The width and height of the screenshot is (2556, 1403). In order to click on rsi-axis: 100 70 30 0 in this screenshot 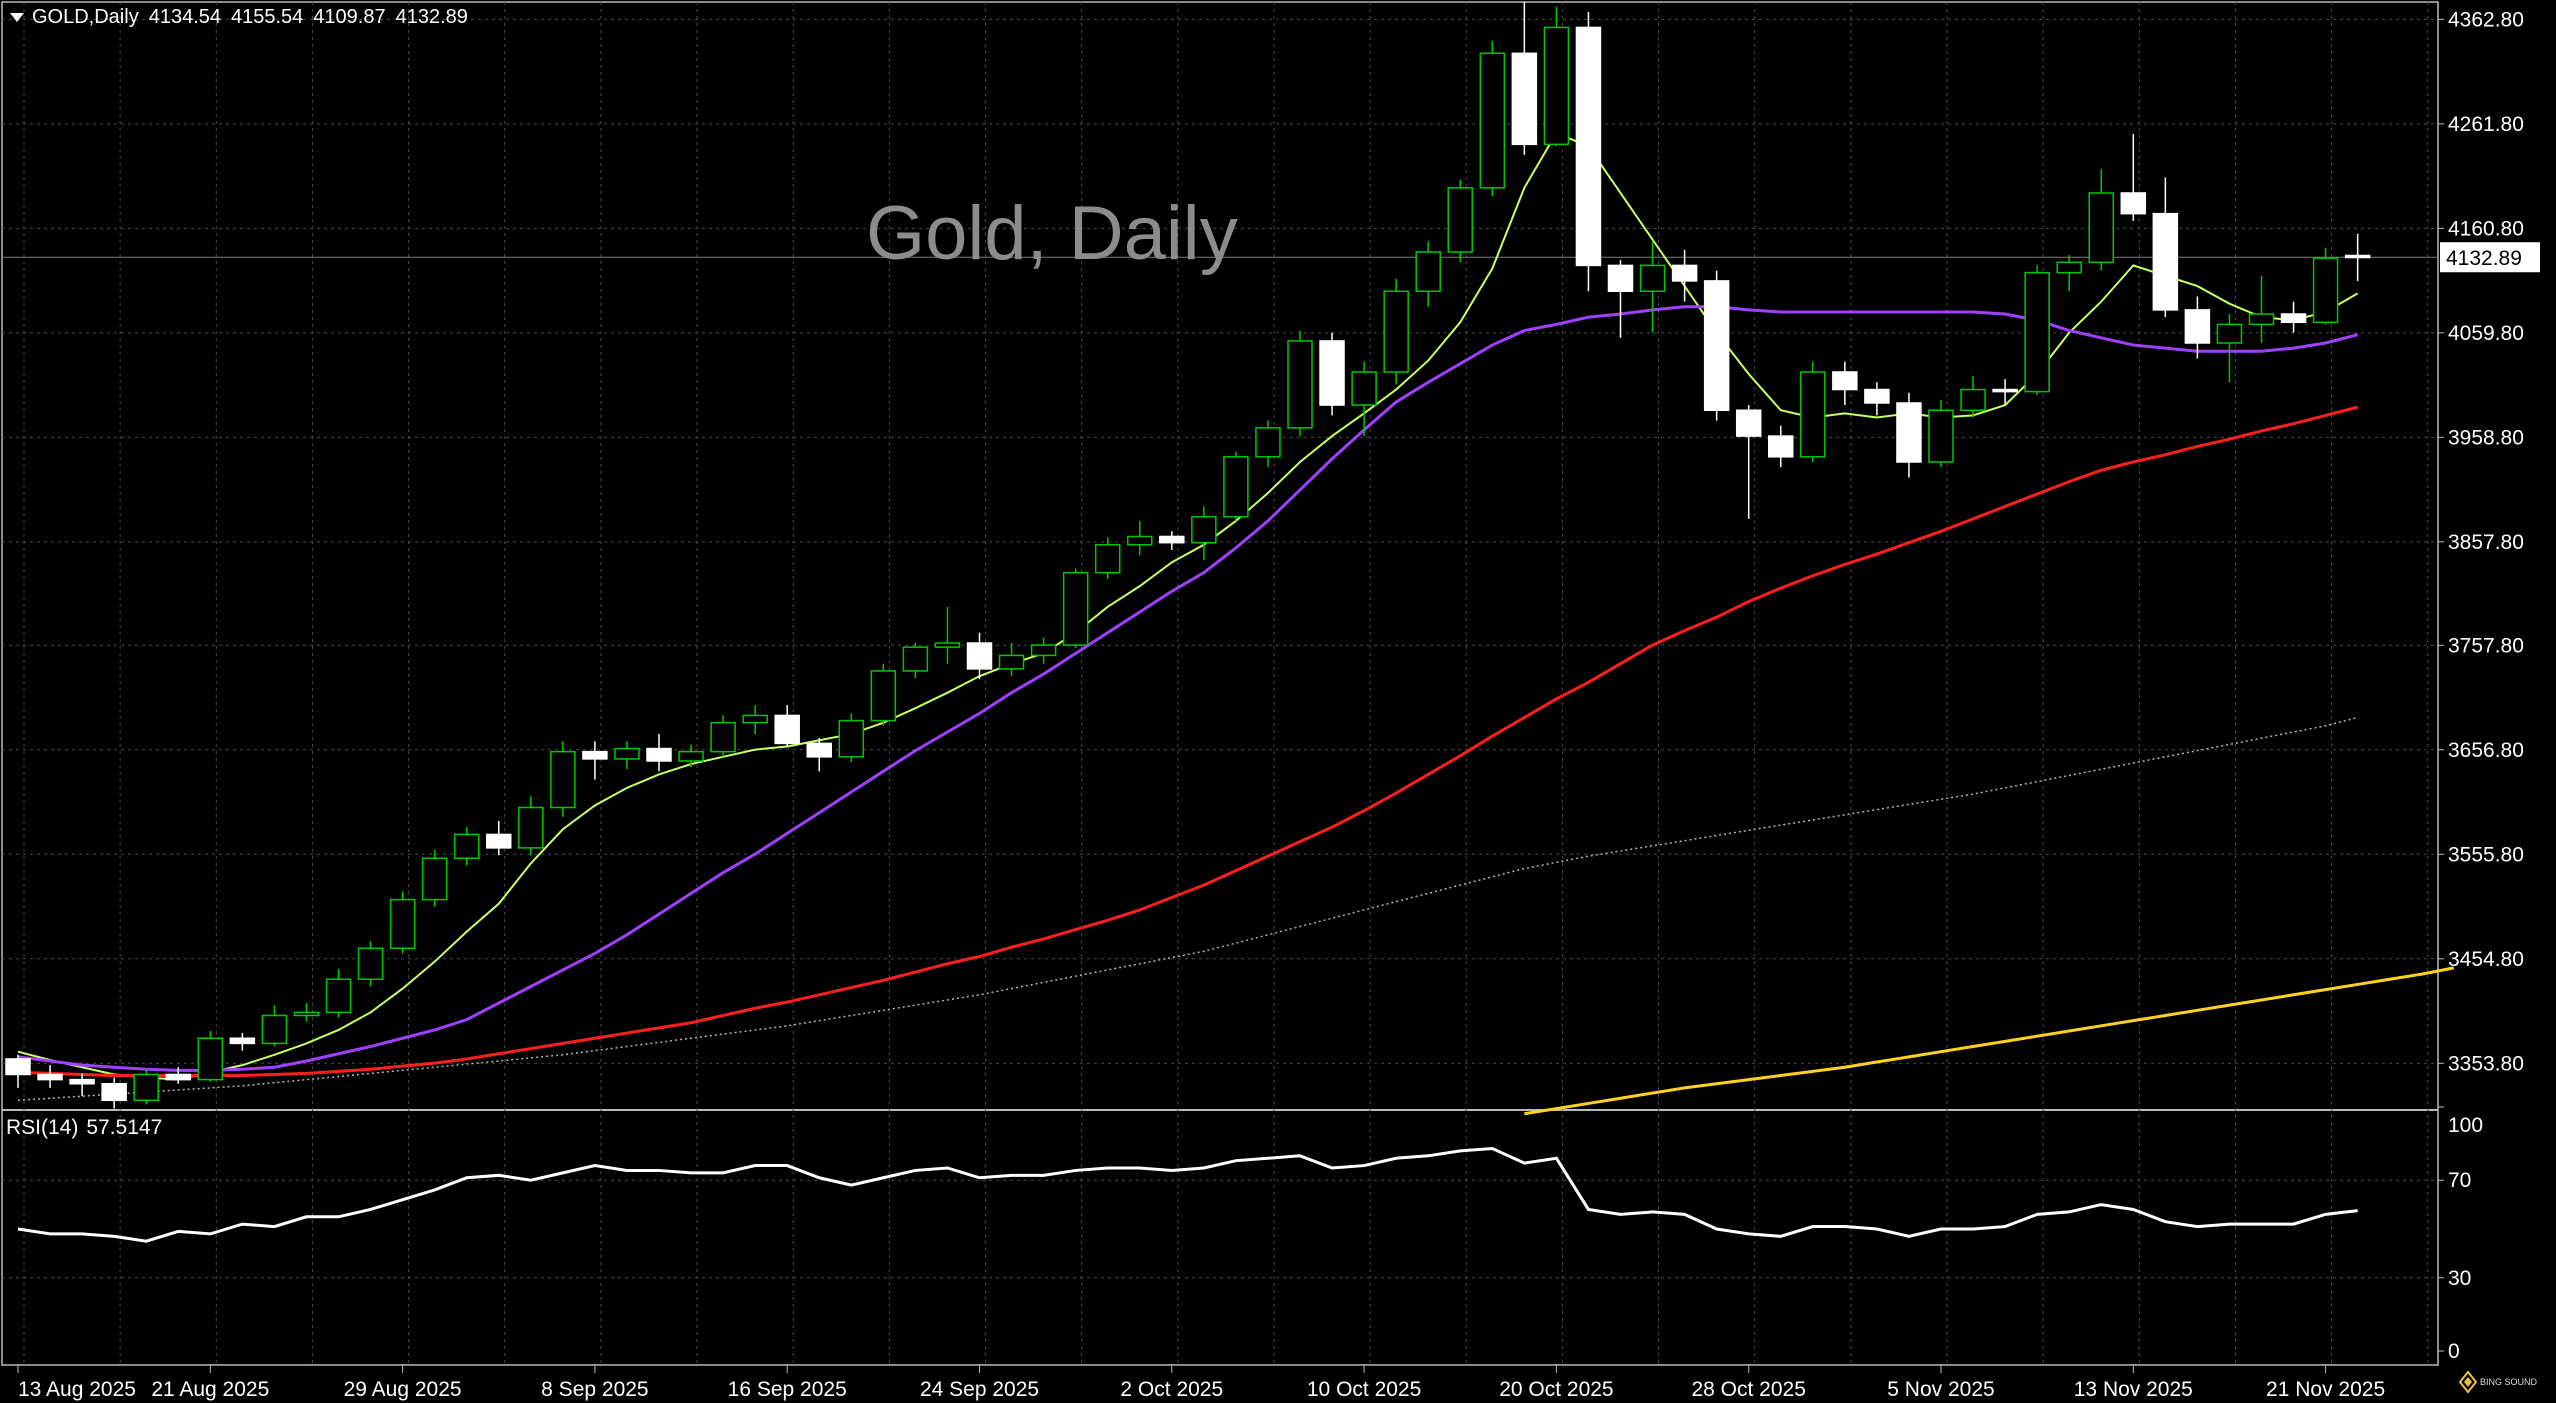, I will do `click(2460, 1234)`.